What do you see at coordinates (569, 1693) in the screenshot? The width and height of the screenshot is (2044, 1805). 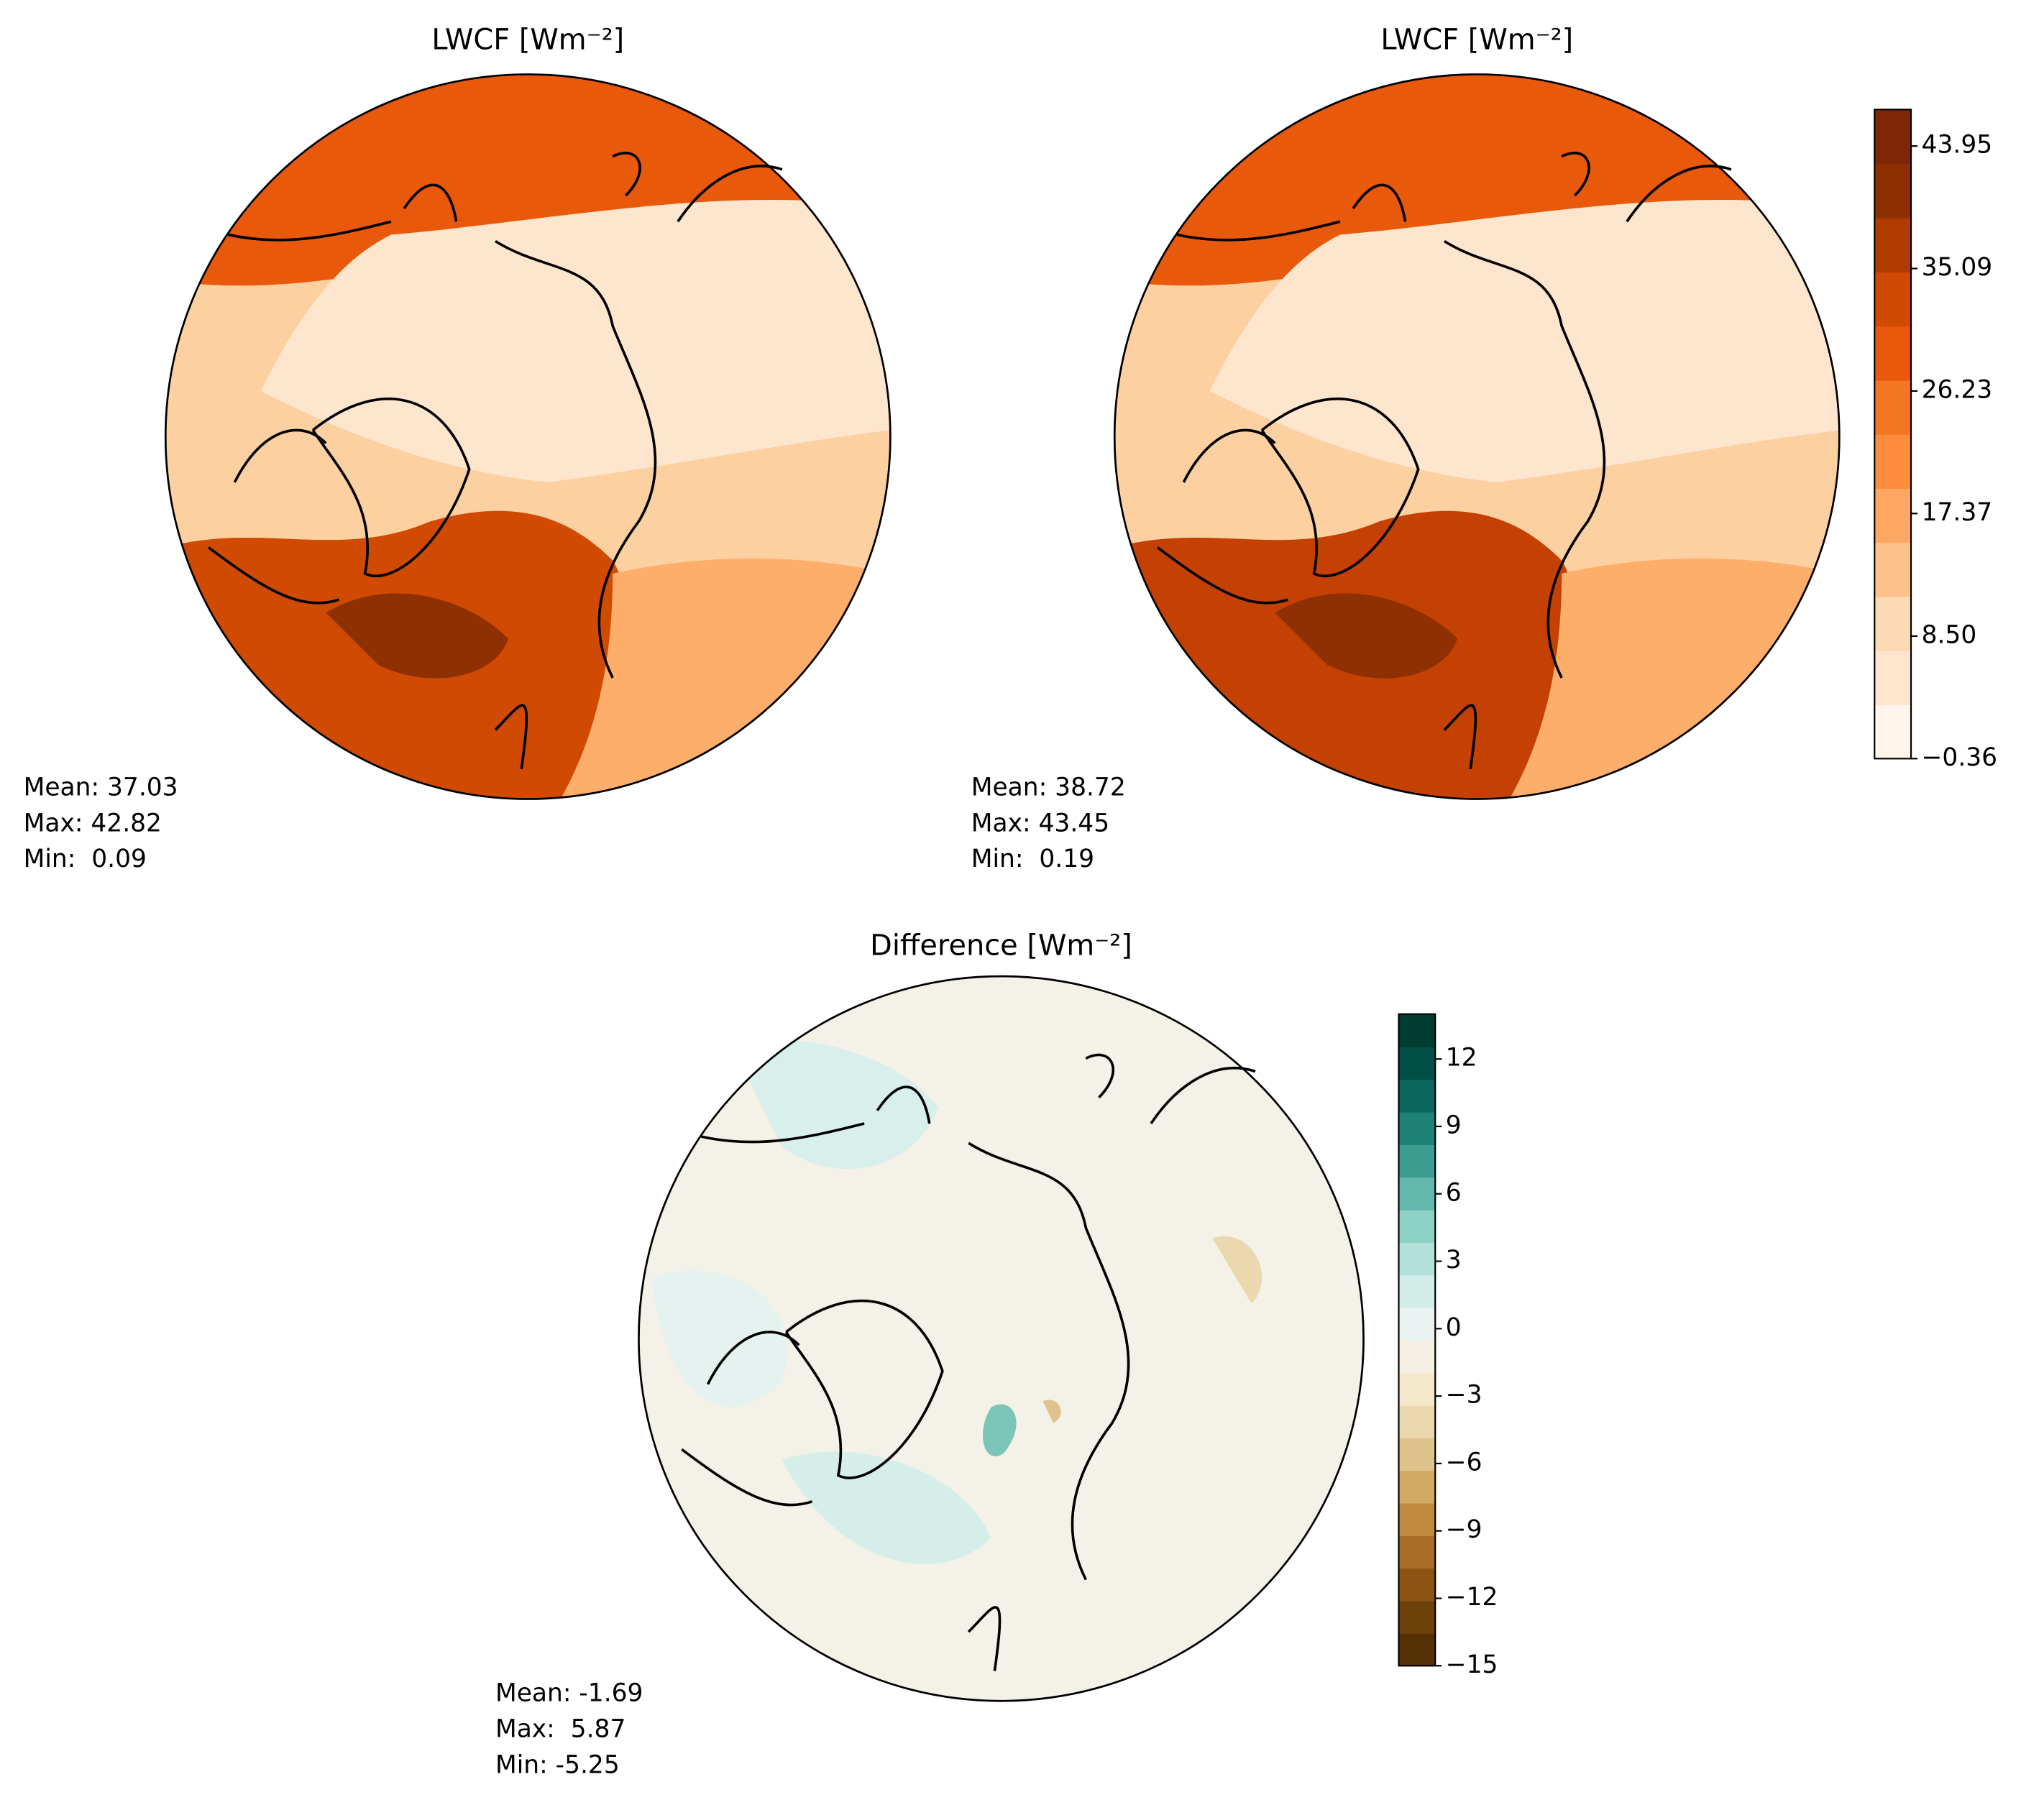 I see `stat-text: Mean: -1.69` at bounding box center [569, 1693].